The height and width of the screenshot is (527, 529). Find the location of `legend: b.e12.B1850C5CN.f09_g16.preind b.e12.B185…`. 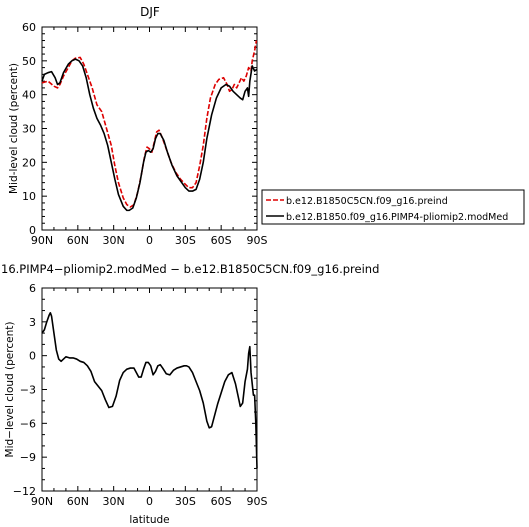

legend: b.e12.B1850C5CN.f09_g16.preind b.e12.B185… is located at coordinates (393, 207).